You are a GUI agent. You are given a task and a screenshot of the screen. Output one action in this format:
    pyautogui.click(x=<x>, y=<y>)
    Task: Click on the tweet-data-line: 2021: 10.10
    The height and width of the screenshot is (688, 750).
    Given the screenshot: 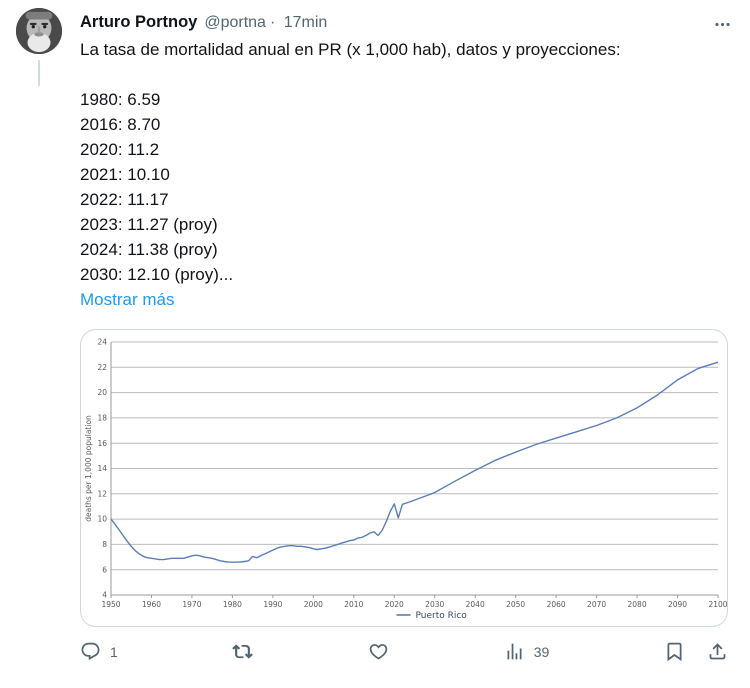 What is the action you would take?
    pyautogui.click(x=125, y=174)
    